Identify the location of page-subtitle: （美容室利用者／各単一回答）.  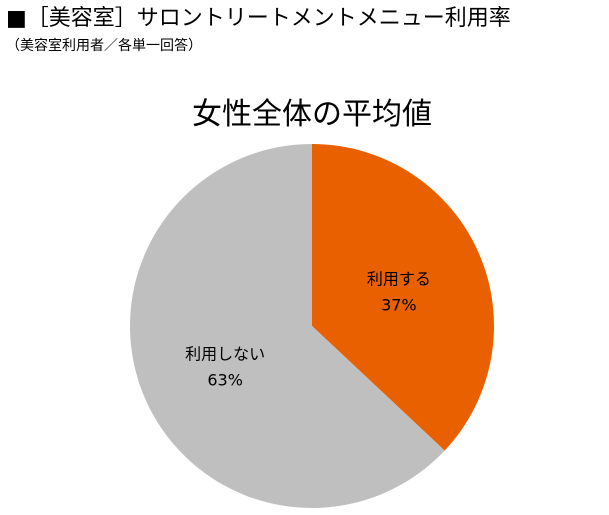
(104, 46).